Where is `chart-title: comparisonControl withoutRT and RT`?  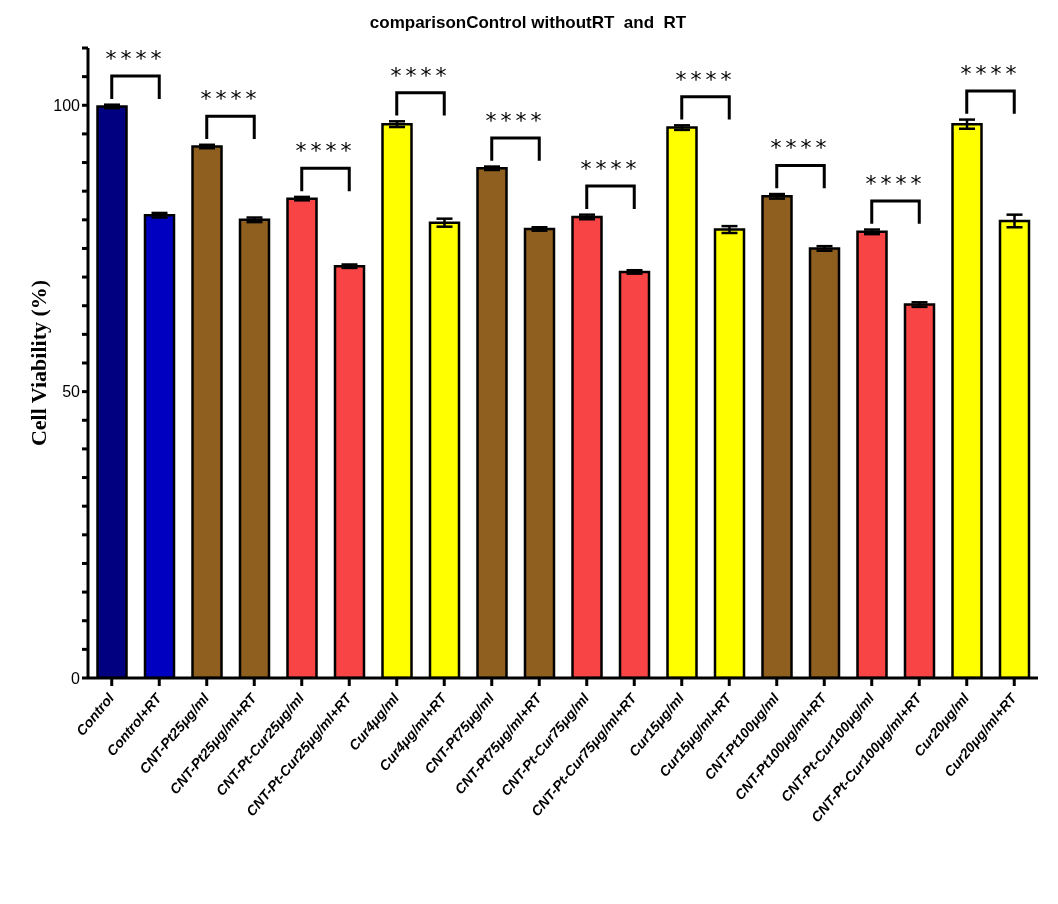
chart-title: comparisonControl withoutRT and RT is located at coordinates (528, 23).